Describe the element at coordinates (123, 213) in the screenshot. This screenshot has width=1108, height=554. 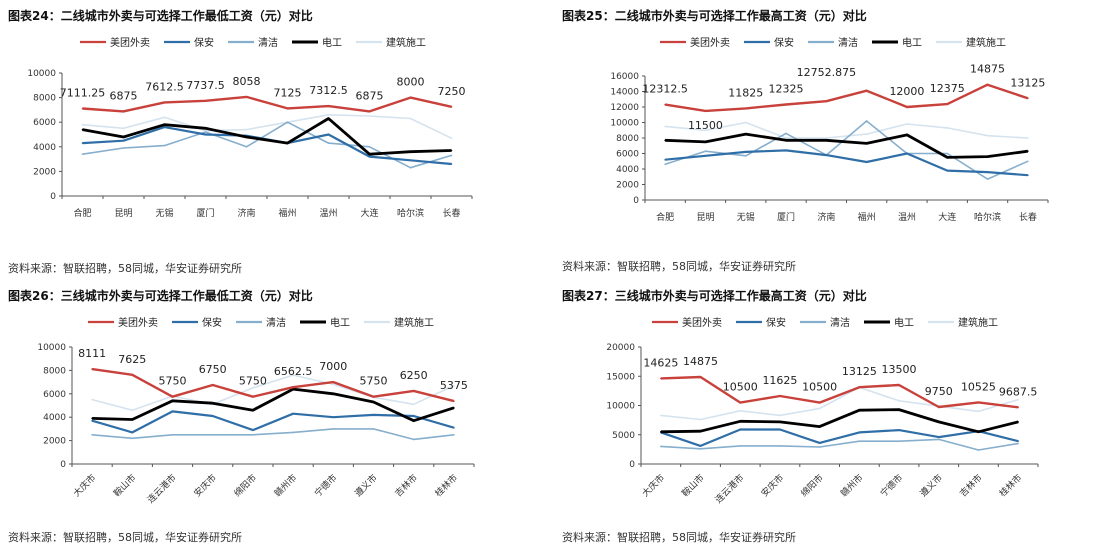
I see `x-tick-label: 昆明` at that location.